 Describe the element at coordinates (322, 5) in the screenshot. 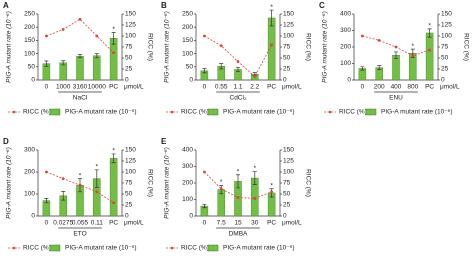

I see `panel-label: C` at that location.